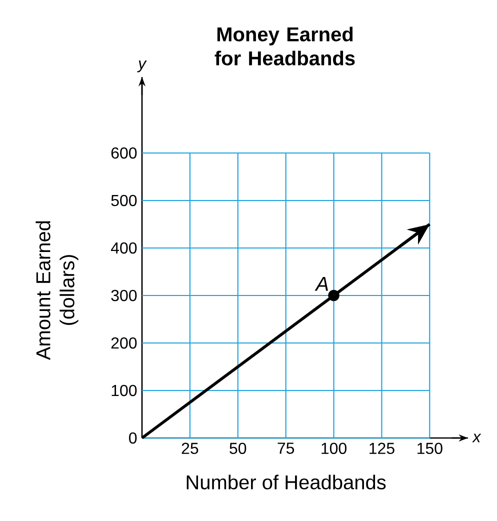 This screenshot has height=521, width=497. Describe the element at coordinates (190, 448) in the screenshot. I see `x-tick-label: 25` at that location.